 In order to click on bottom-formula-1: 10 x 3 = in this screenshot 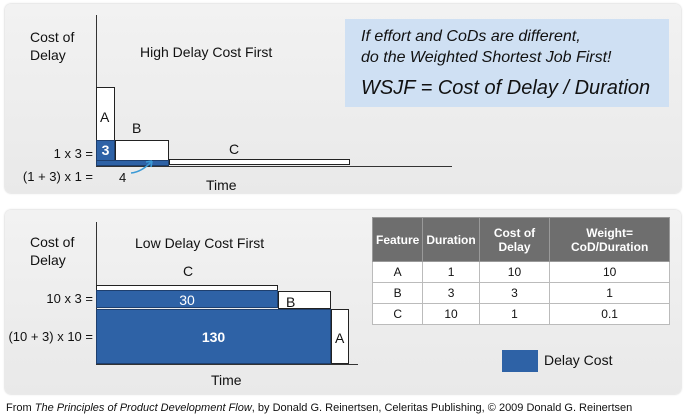, I will do `click(69, 298)`.